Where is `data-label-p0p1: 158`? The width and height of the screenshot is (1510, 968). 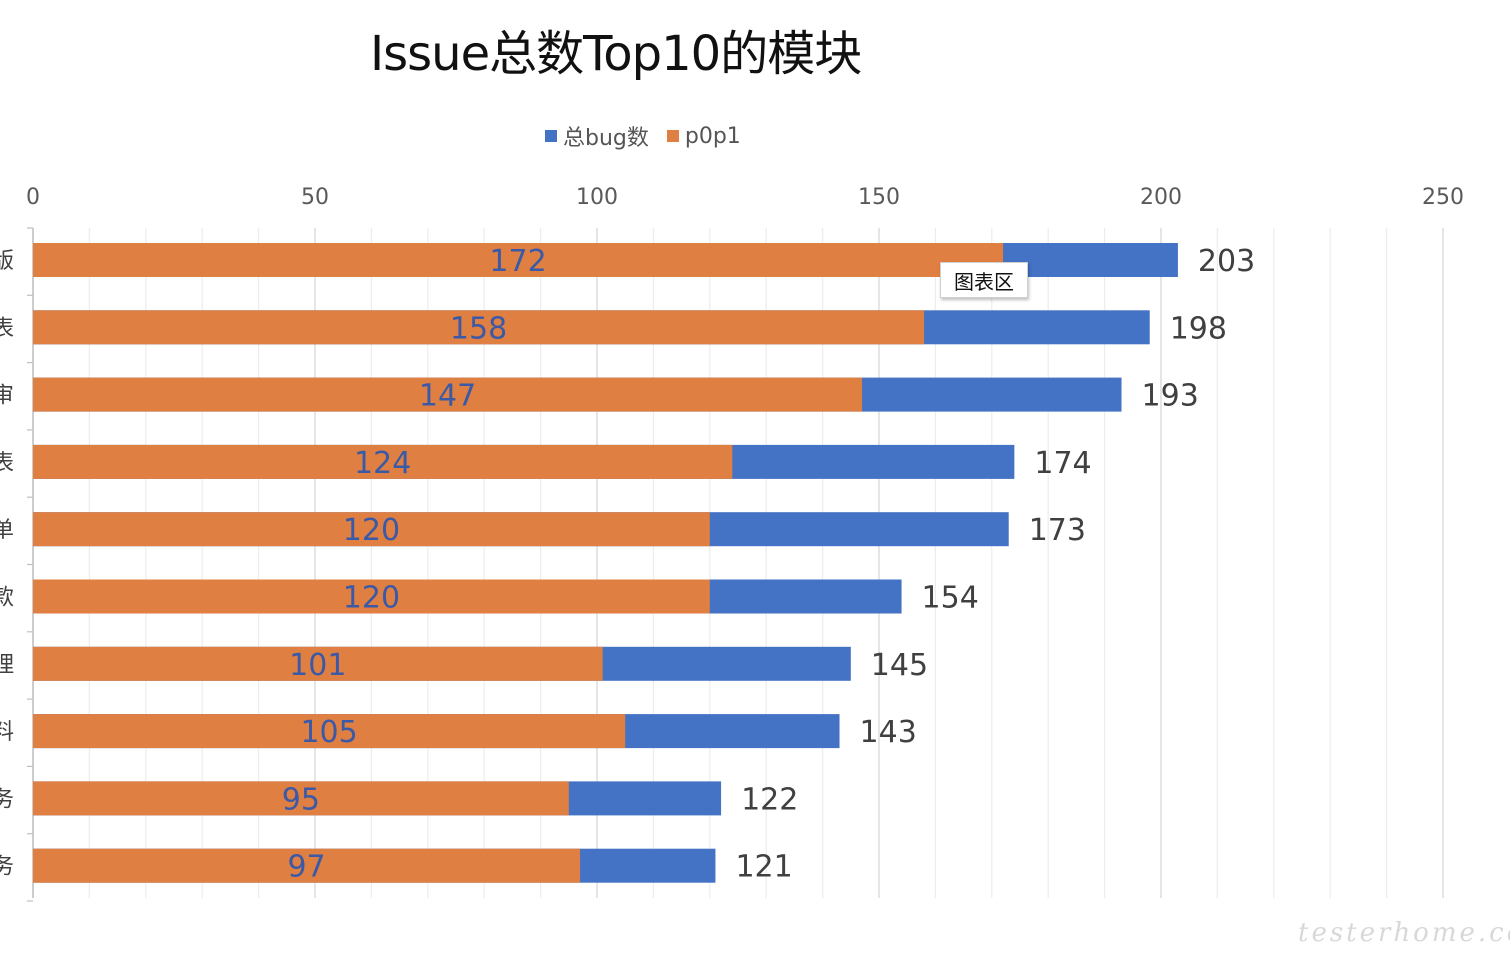
data-label-p0p1: 158 is located at coordinates (478, 328).